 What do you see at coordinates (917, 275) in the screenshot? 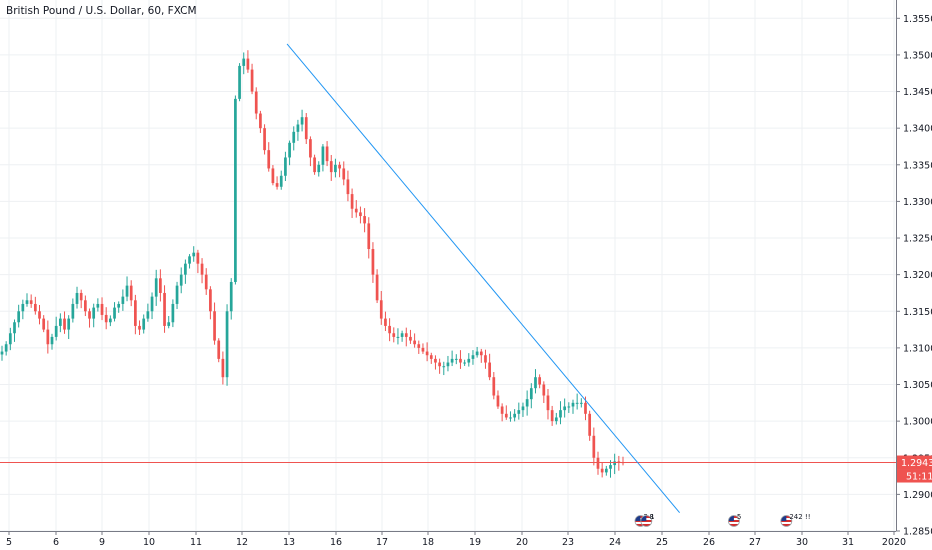
I see `y-tick-label: 1.32000` at bounding box center [917, 275].